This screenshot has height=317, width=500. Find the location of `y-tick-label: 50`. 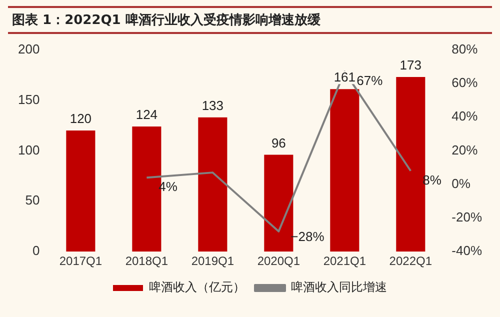

y-tick-label: 50 is located at coordinates (32, 200).